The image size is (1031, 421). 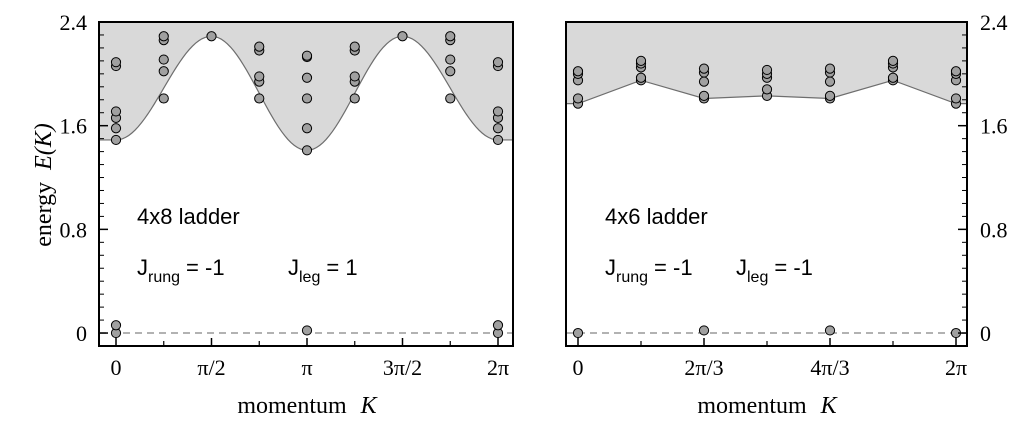 What do you see at coordinates (956, 367) in the screenshot?
I see `right-x-tick-label: 2π` at bounding box center [956, 367].